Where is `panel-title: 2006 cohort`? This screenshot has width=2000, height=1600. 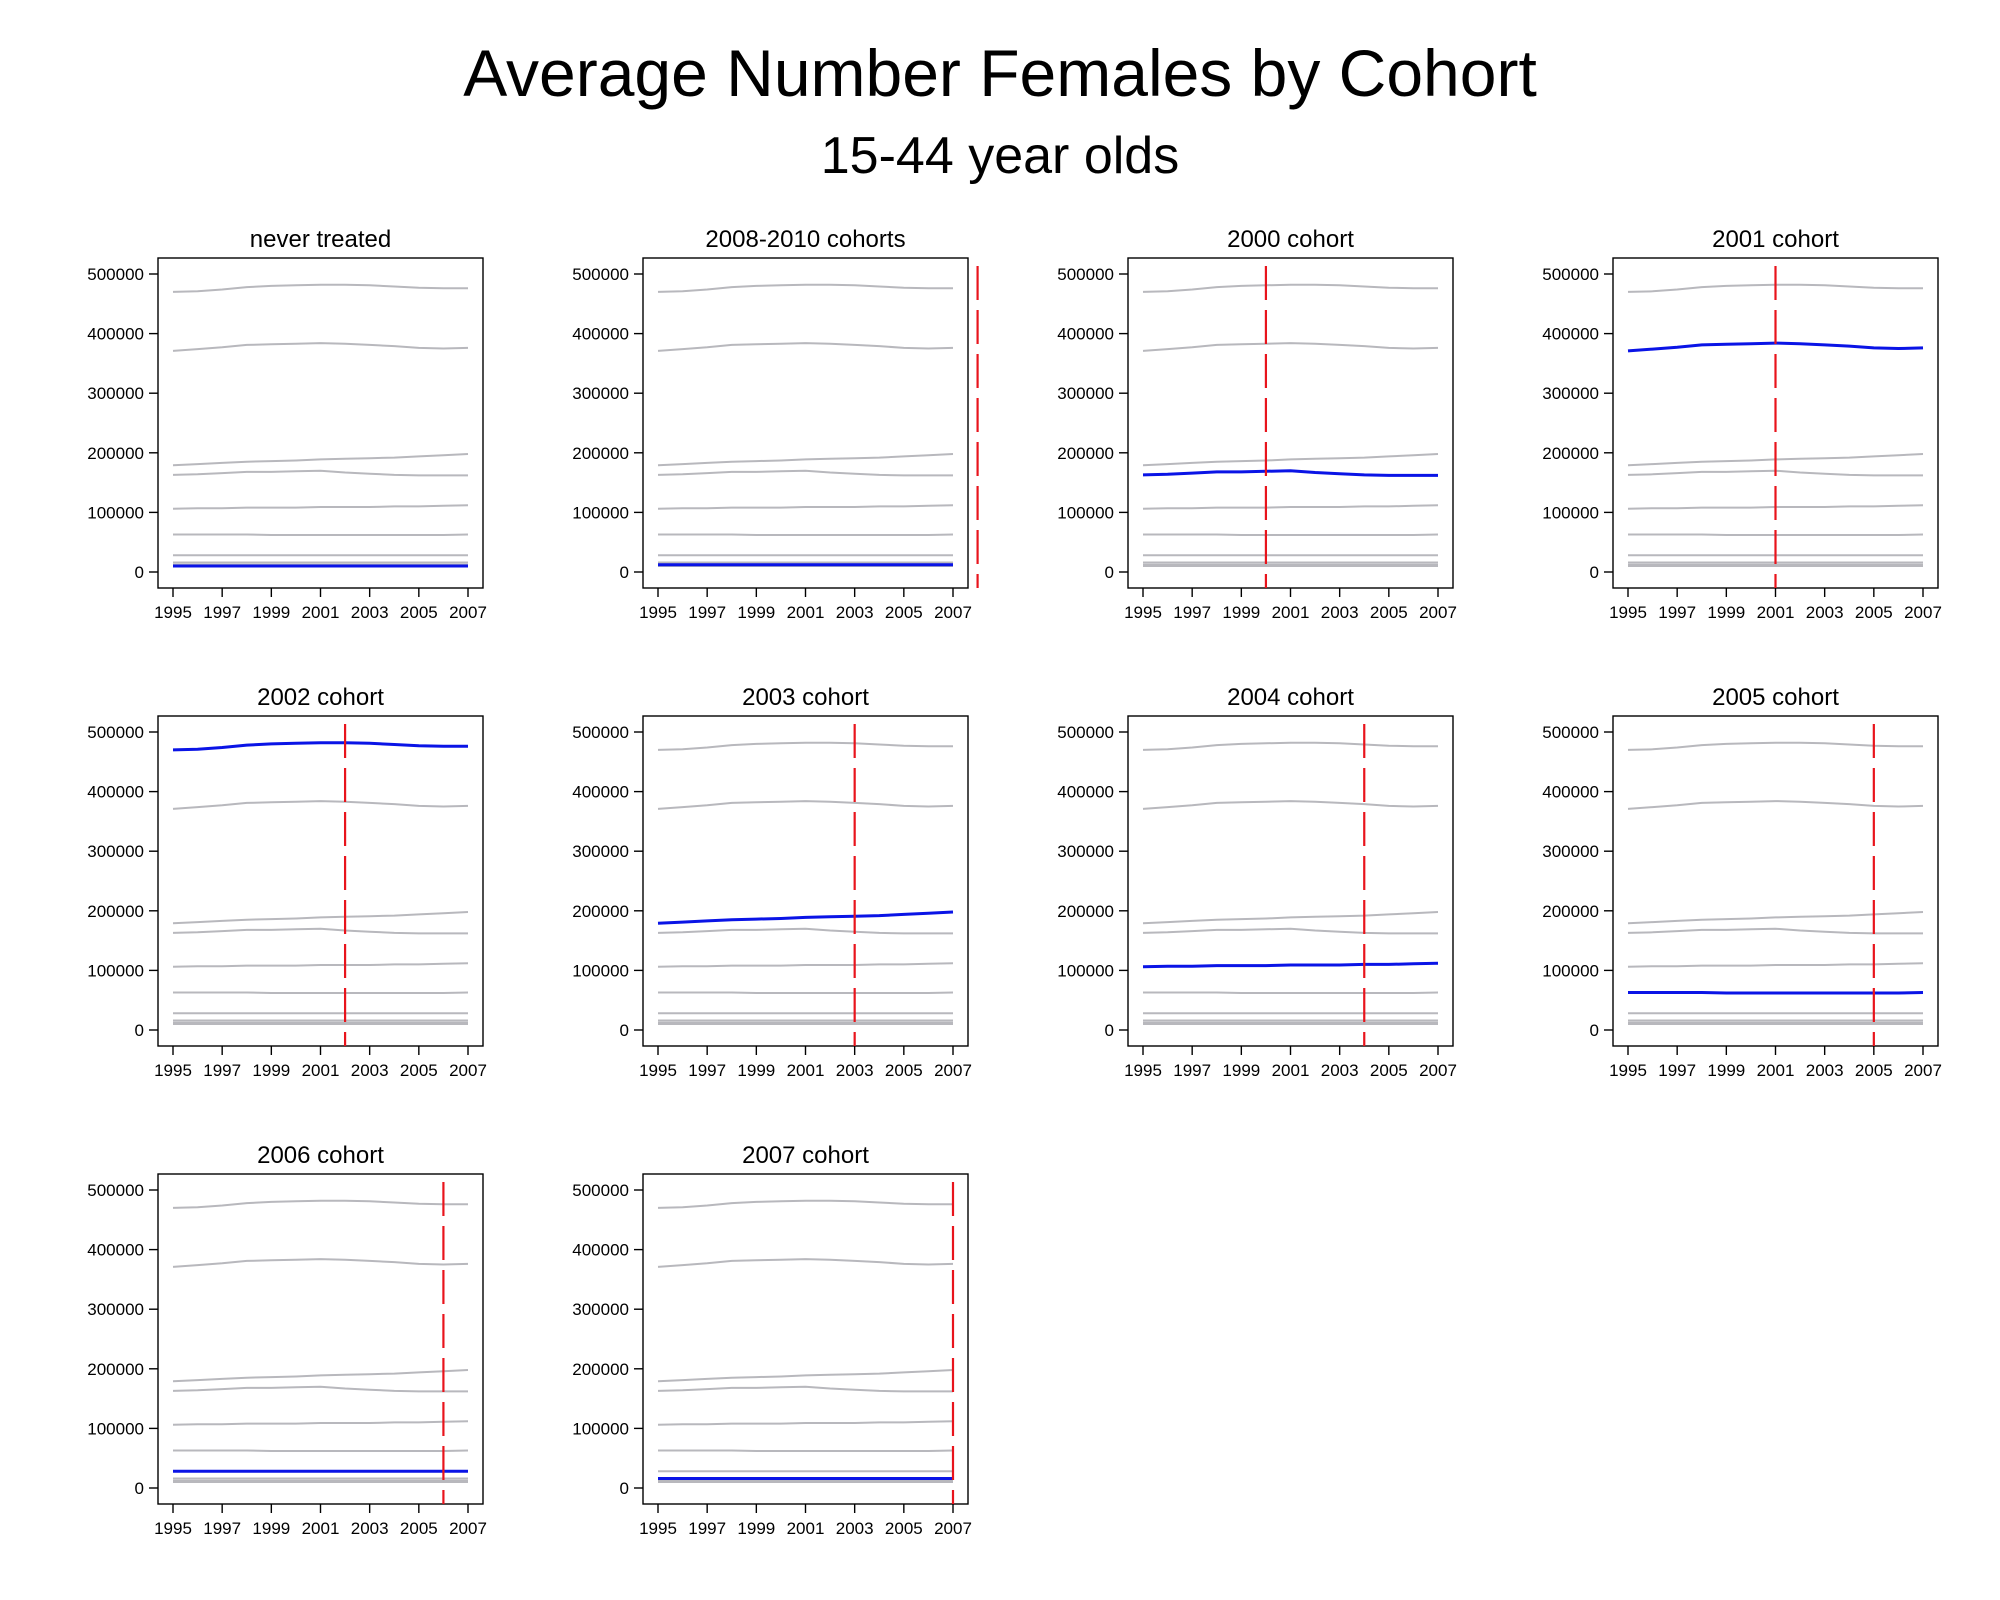
panel-title: 2006 cohort is located at coordinates (320, 1155).